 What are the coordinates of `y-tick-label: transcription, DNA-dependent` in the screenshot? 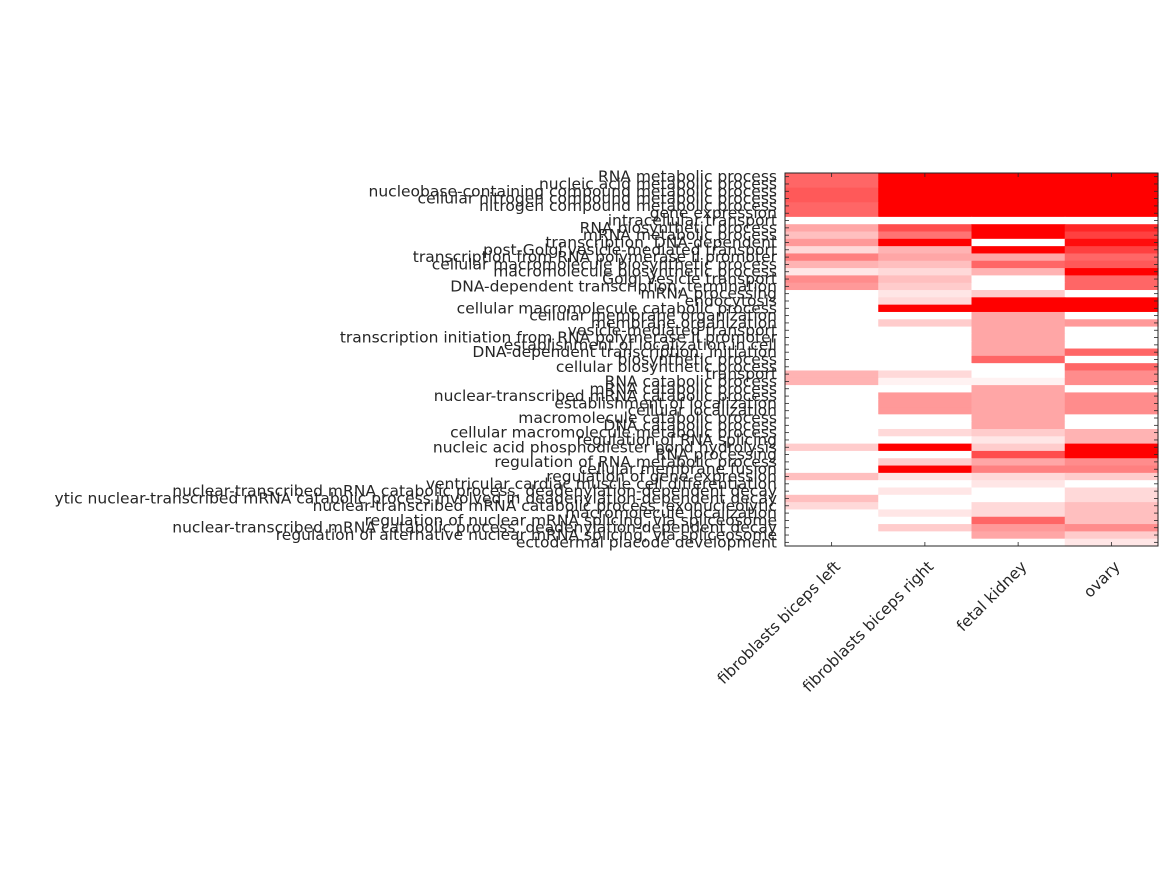 It's located at (661, 242).